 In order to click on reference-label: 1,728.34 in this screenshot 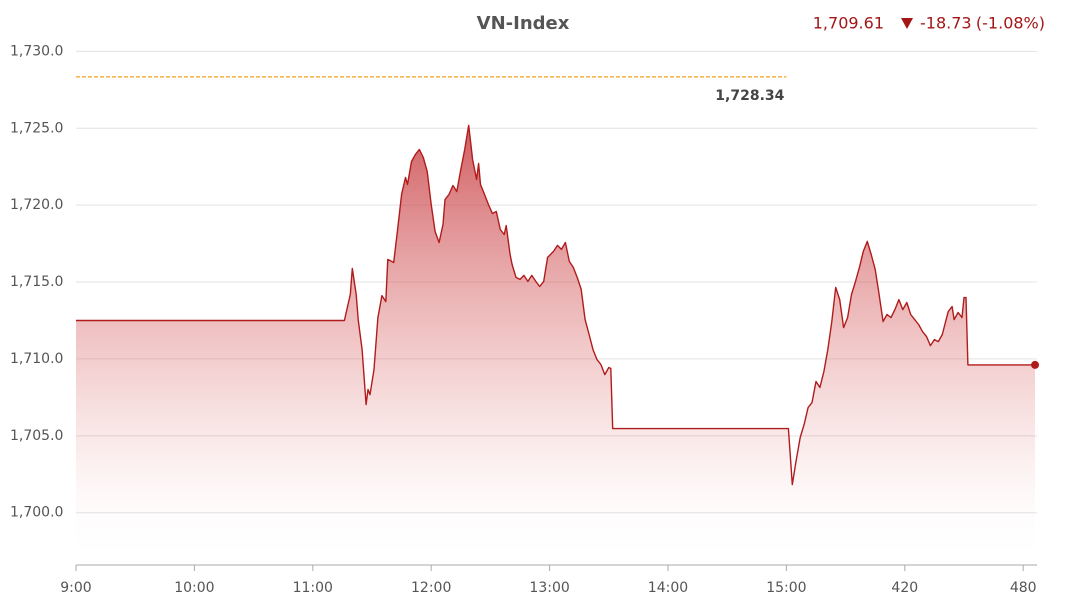, I will do `click(749, 96)`.